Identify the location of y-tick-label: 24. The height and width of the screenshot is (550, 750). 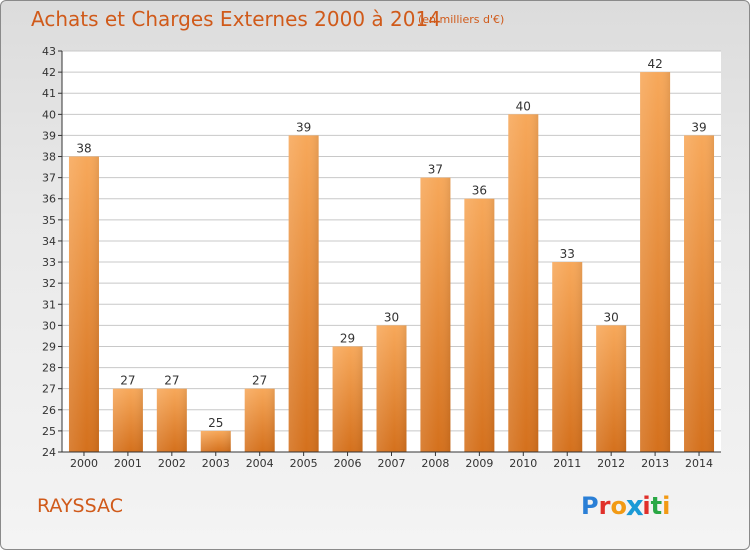
(49, 452).